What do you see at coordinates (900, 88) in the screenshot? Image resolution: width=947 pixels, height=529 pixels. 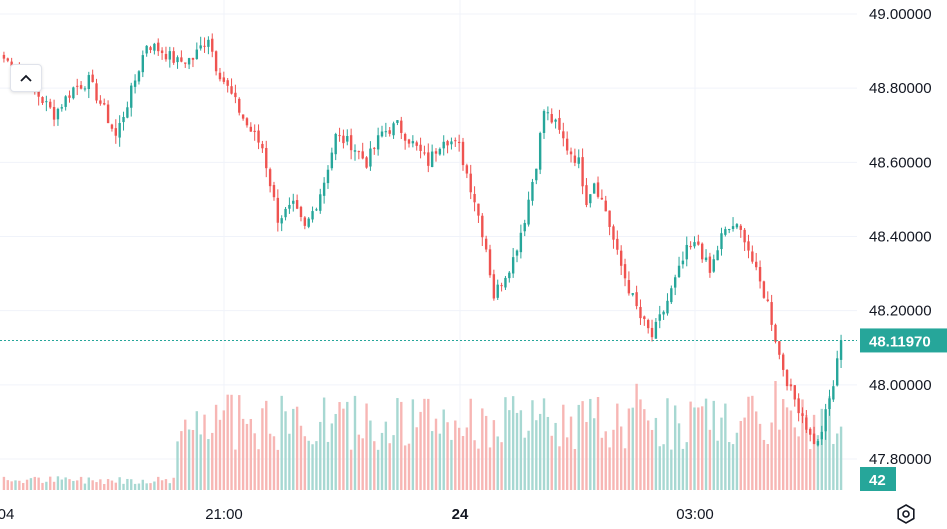 I see `price-tick-label: 48.80000` at bounding box center [900, 88].